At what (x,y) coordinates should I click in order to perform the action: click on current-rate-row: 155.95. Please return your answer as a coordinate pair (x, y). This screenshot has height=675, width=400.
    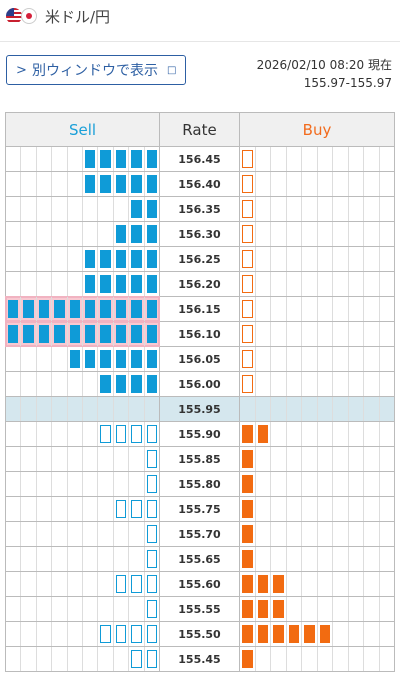
    Looking at the image, I should click on (200, 409).